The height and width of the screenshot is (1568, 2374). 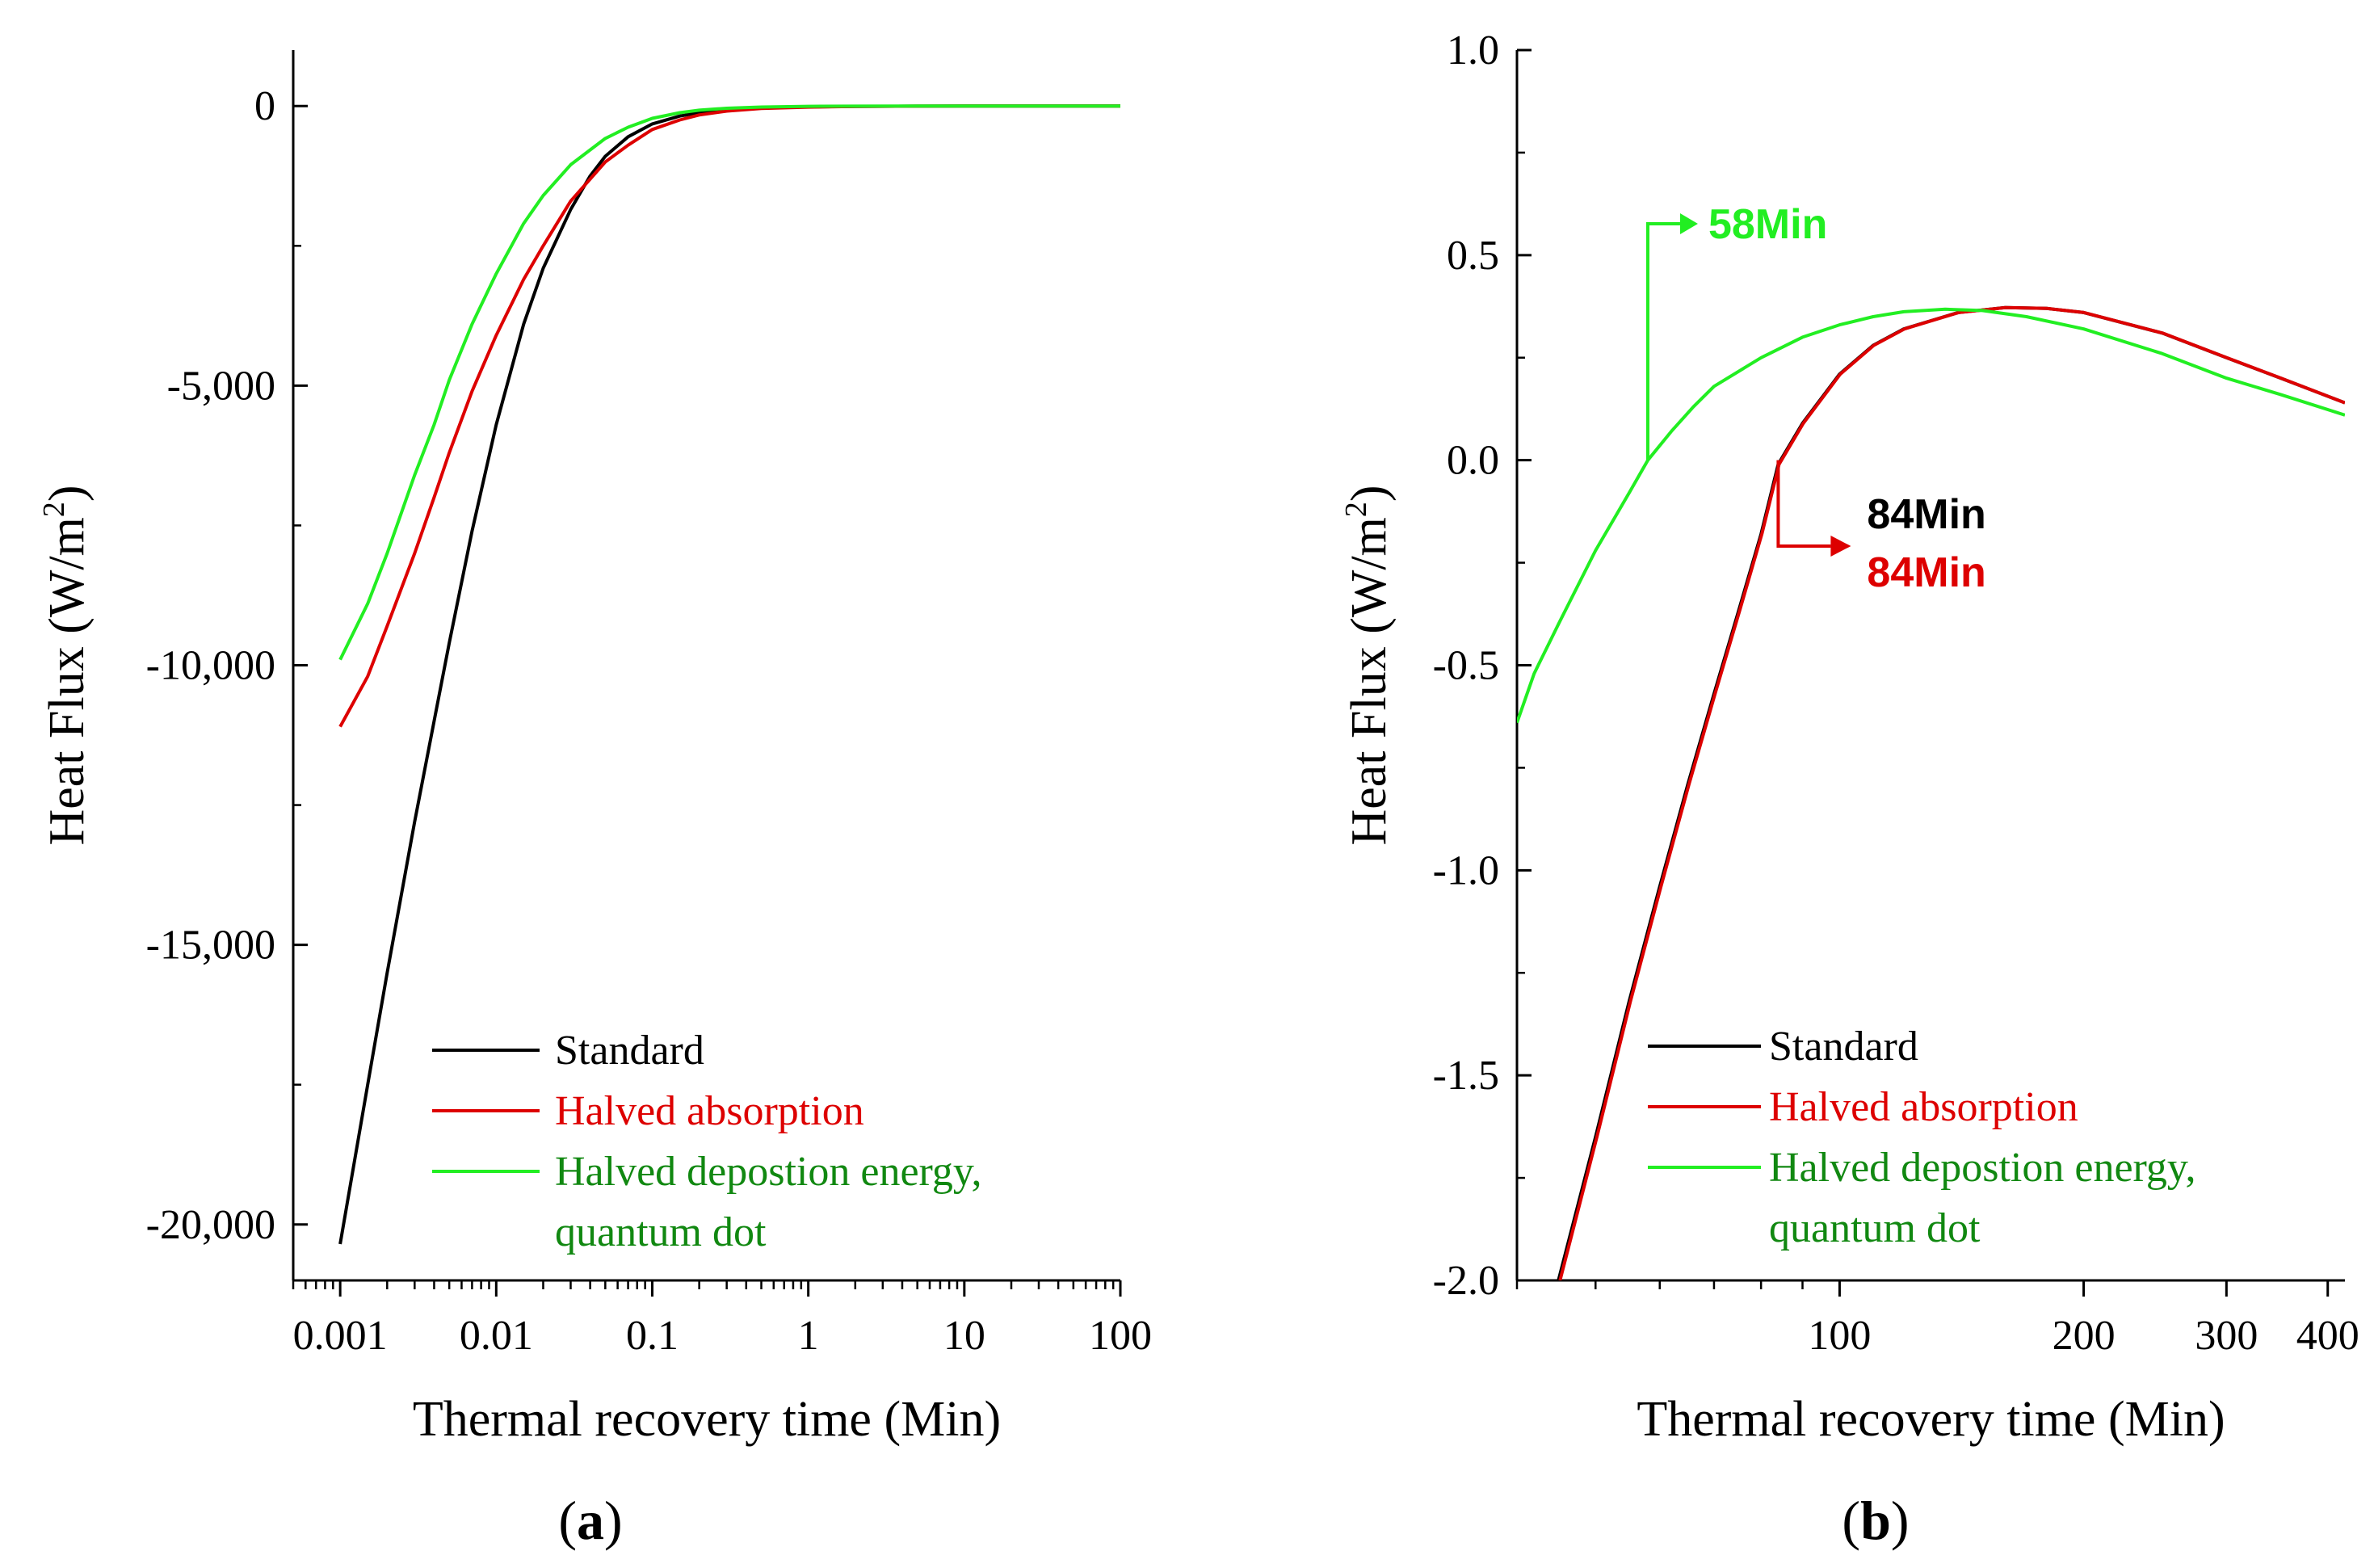 What do you see at coordinates (1662, 341) in the screenshot?
I see `annotation-arrow-58min` at bounding box center [1662, 341].